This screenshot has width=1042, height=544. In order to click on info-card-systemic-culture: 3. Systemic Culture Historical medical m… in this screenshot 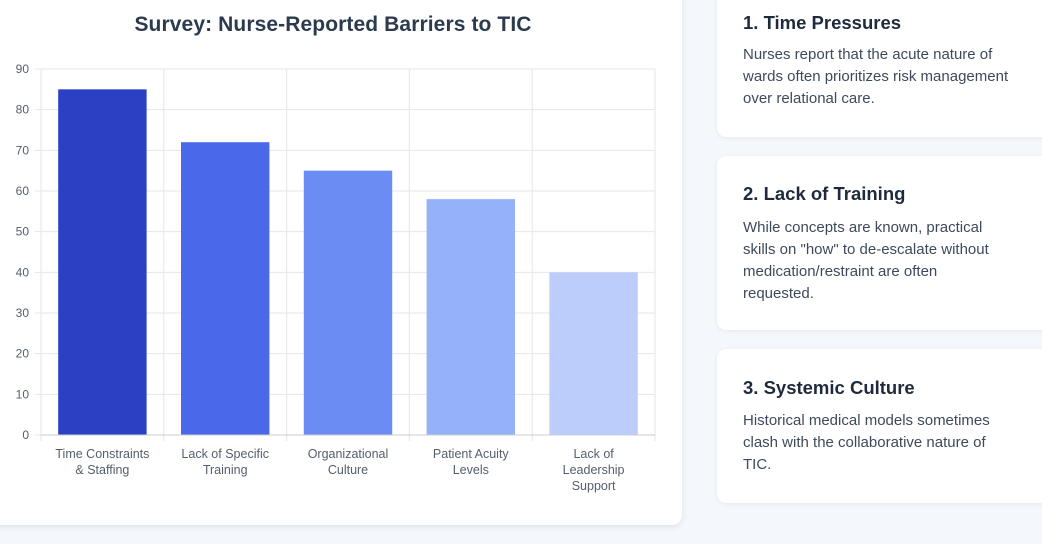, I will do `click(879, 426)`.